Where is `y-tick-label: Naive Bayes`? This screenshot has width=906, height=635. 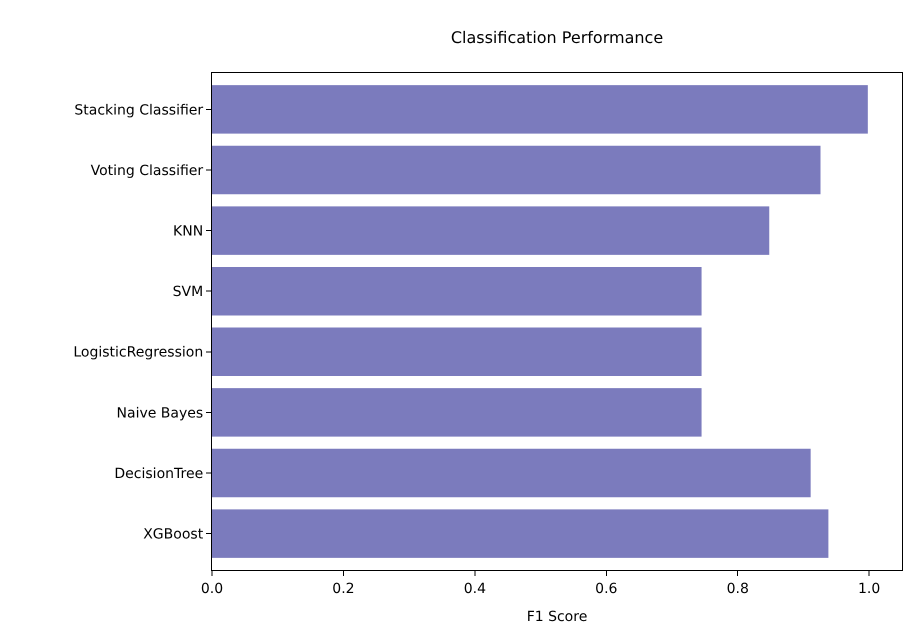 y-tick-label: Naive Bayes is located at coordinates (160, 413).